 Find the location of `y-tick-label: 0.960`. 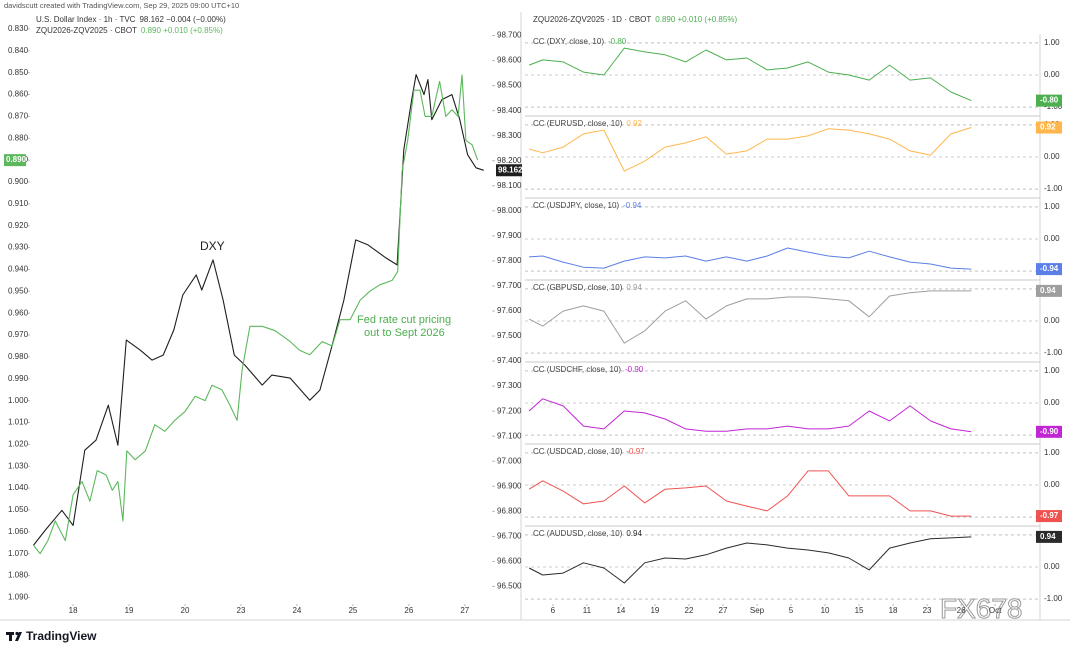

y-tick-label: 0.960 is located at coordinates (18, 312).